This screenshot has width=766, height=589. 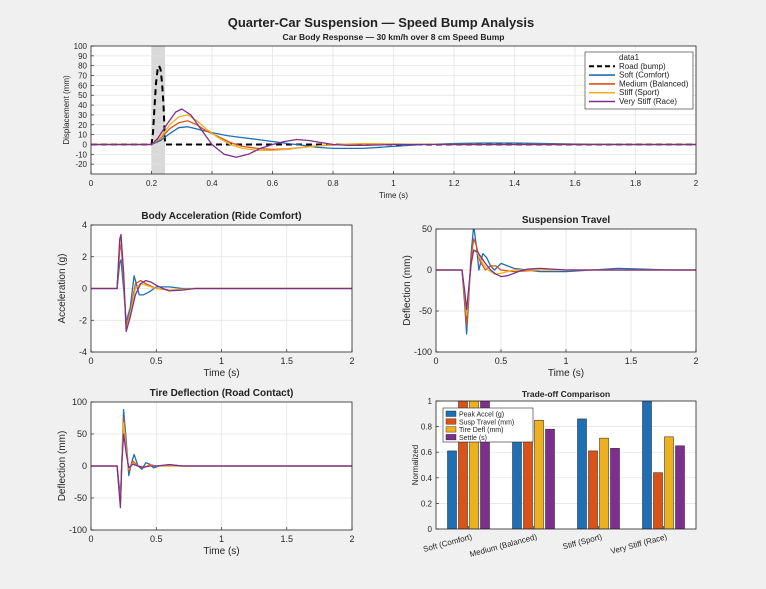 What do you see at coordinates (583, 541) in the screenshot?
I see `tradeoff-category-label: Stiff (Sport)` at bounding box center [583, 541].